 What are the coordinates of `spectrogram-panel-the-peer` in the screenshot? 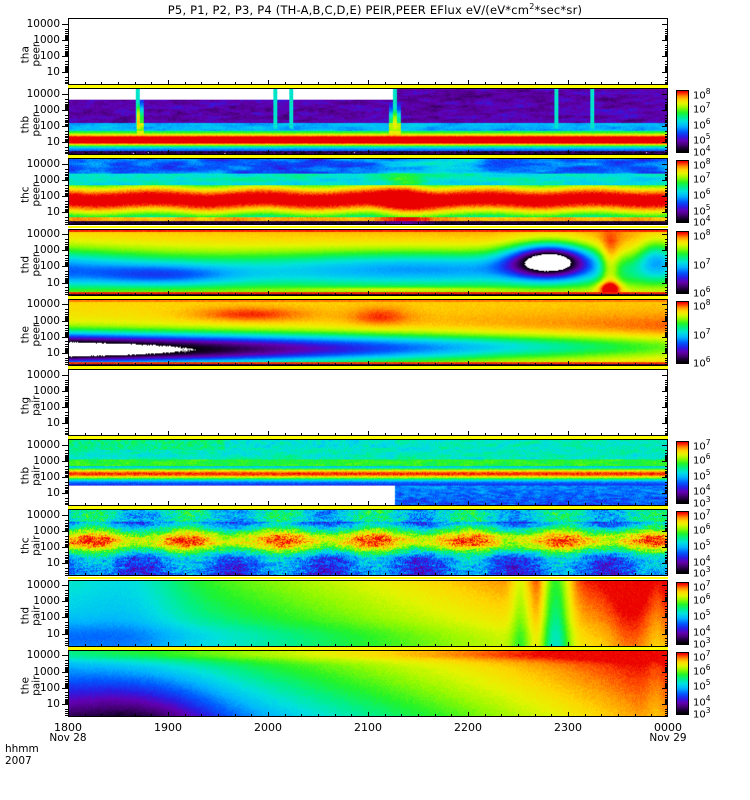 It's located at (368, 332).